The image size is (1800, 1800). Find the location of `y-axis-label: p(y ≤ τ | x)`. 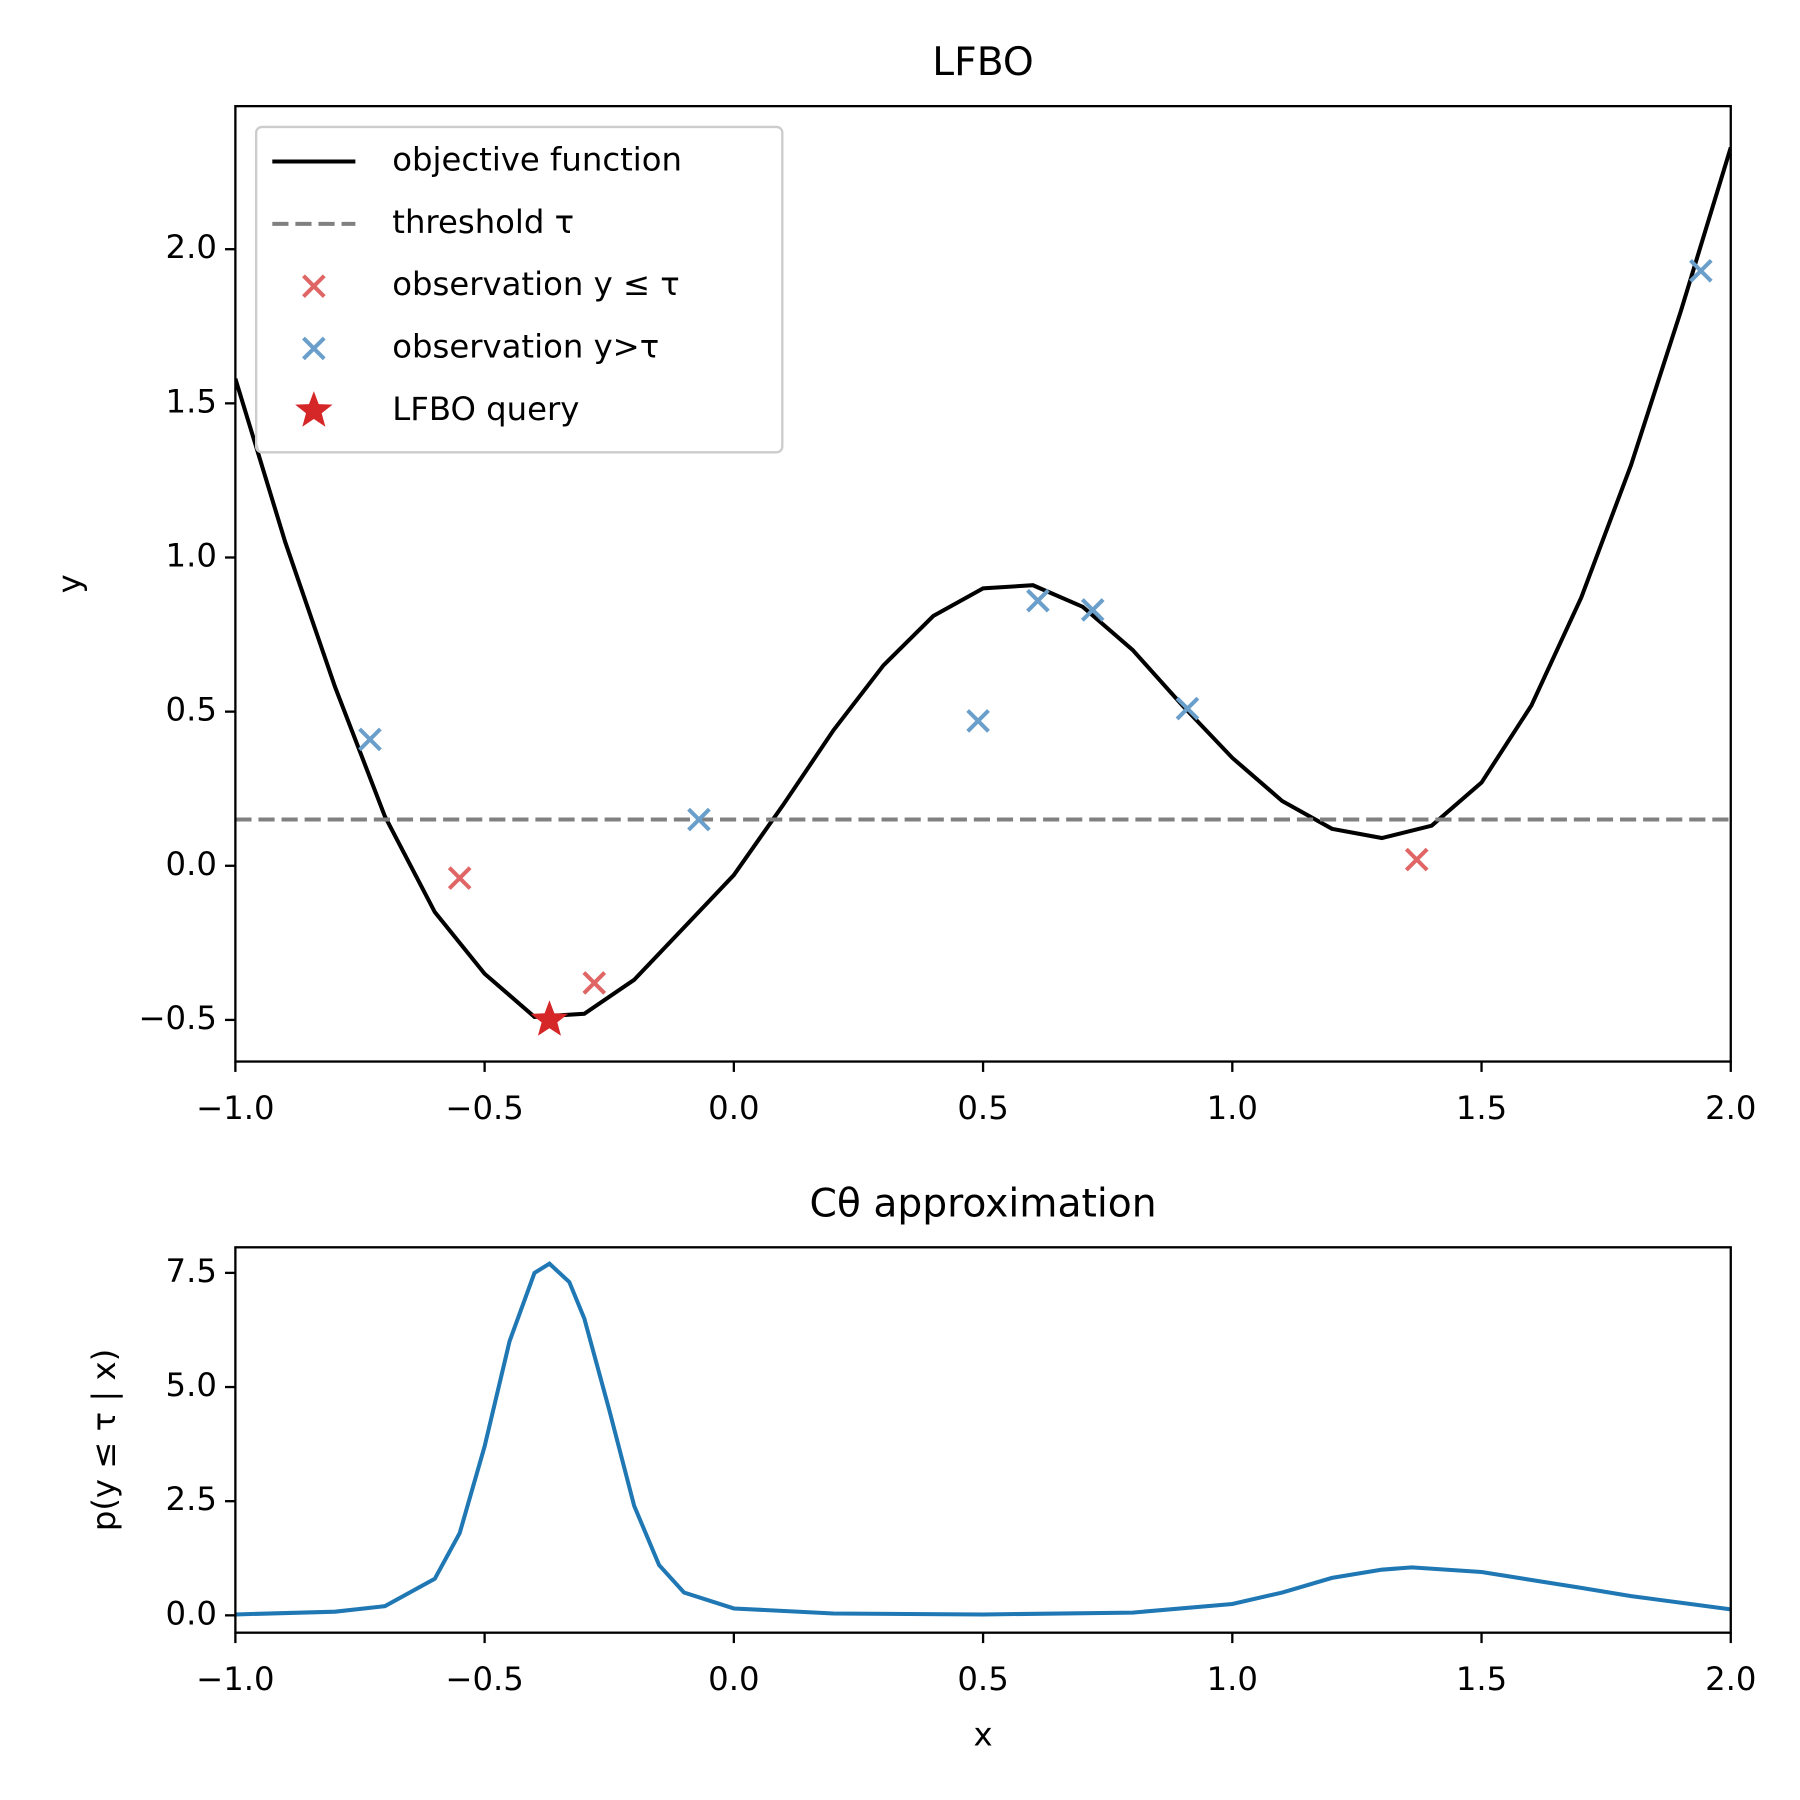

y-axis-label: p(y ≤ τ | x) is located at coordinates (104, 1440).